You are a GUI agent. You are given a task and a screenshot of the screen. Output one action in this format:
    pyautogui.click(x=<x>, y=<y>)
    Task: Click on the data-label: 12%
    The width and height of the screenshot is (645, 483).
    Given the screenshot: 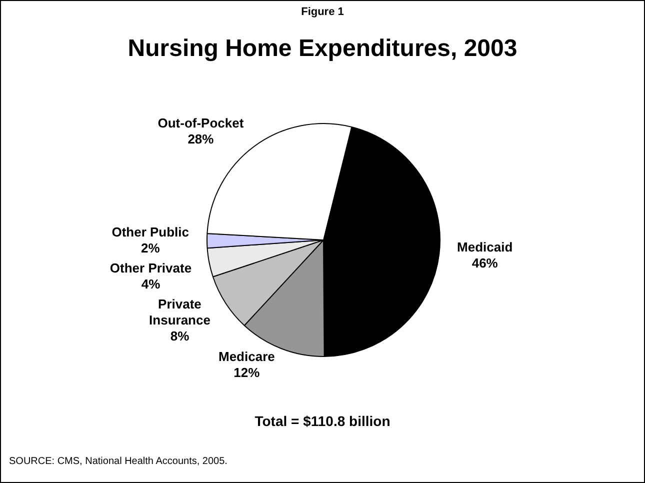 What is the action you would take?
    pyautogui.click(x=247, y=372)
    